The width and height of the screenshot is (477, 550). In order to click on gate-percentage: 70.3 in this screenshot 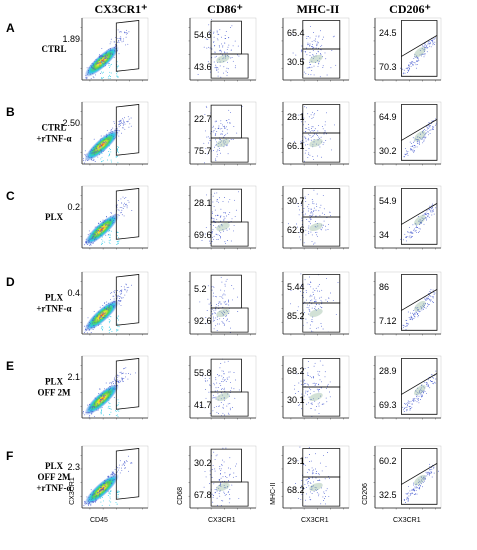, I will do `click(388, 67)`.